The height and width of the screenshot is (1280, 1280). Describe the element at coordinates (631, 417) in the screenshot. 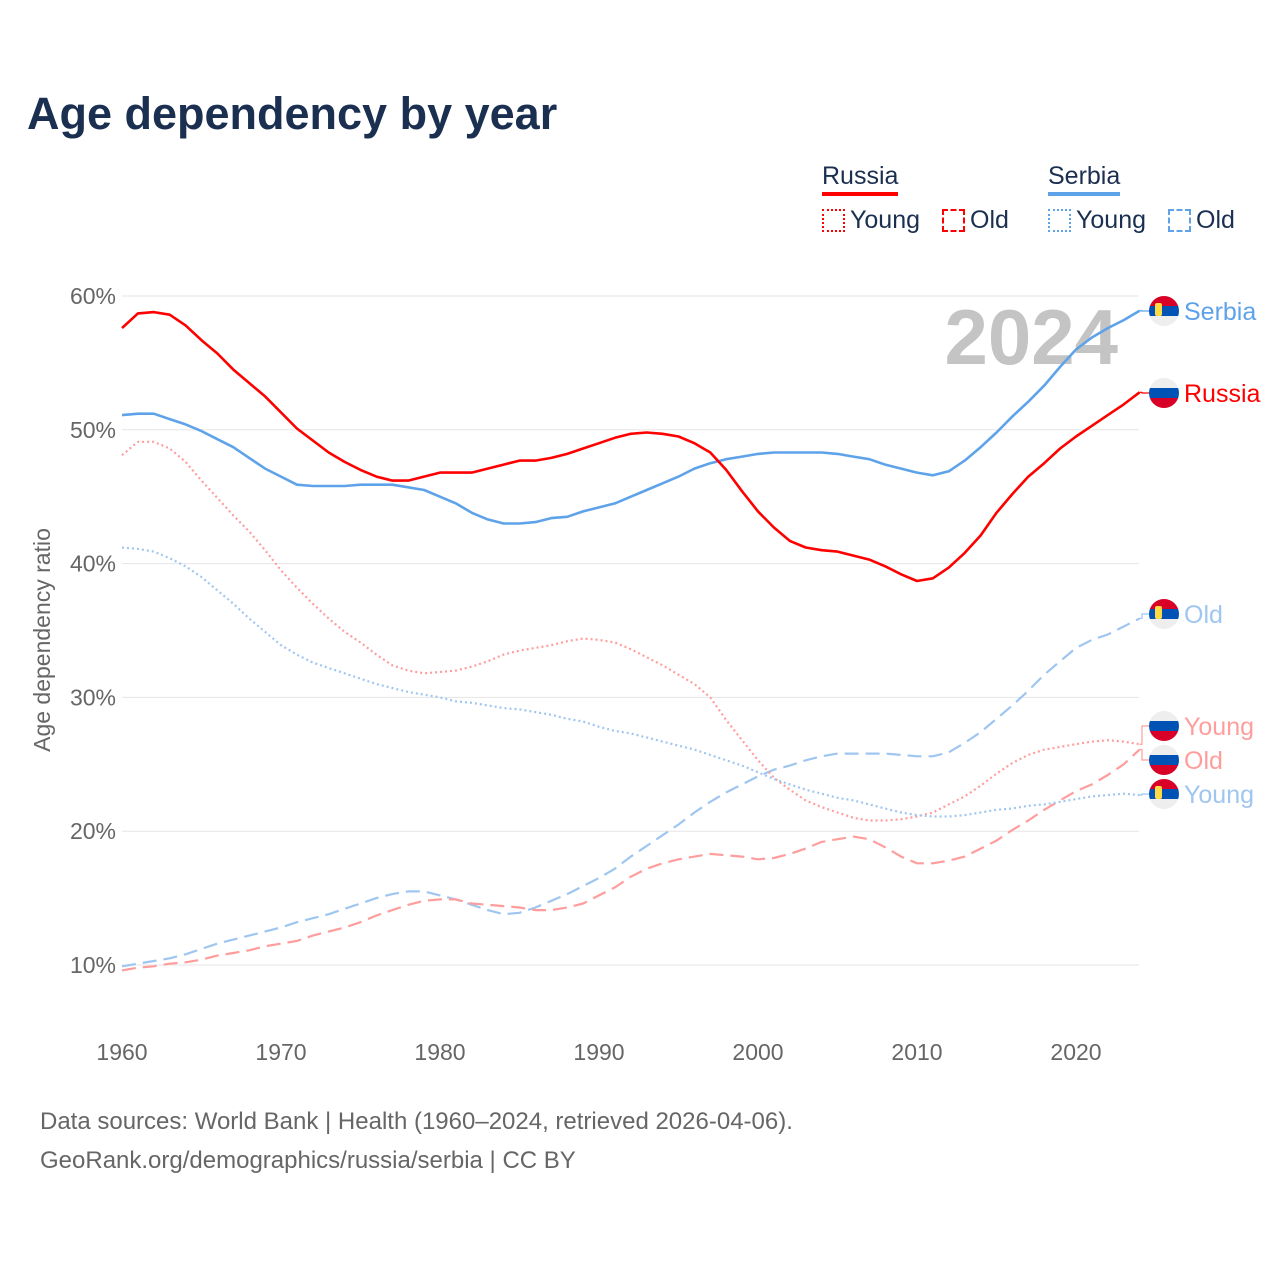

I see `series-line-serbia` at that location.